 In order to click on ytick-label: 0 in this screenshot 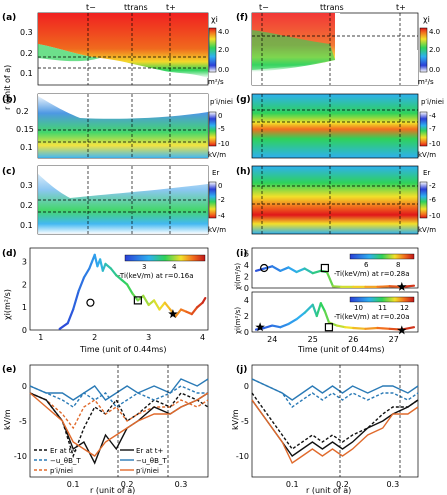, I will do `click(246, 332)`.